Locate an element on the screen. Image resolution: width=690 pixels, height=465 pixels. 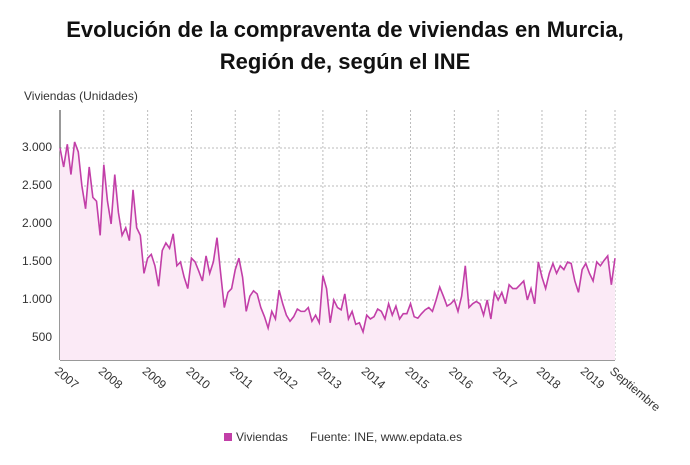
source: Fuente: INE, www.epdata.es is located at coordinates (386, 437).